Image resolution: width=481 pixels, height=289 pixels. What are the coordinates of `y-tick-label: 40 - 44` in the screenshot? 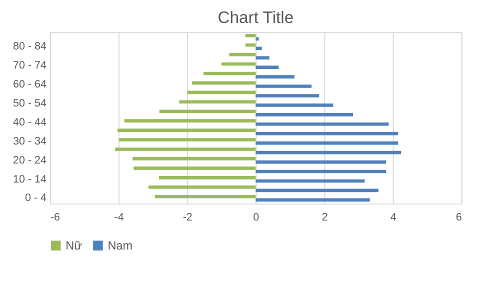 It's located at (30, 122).